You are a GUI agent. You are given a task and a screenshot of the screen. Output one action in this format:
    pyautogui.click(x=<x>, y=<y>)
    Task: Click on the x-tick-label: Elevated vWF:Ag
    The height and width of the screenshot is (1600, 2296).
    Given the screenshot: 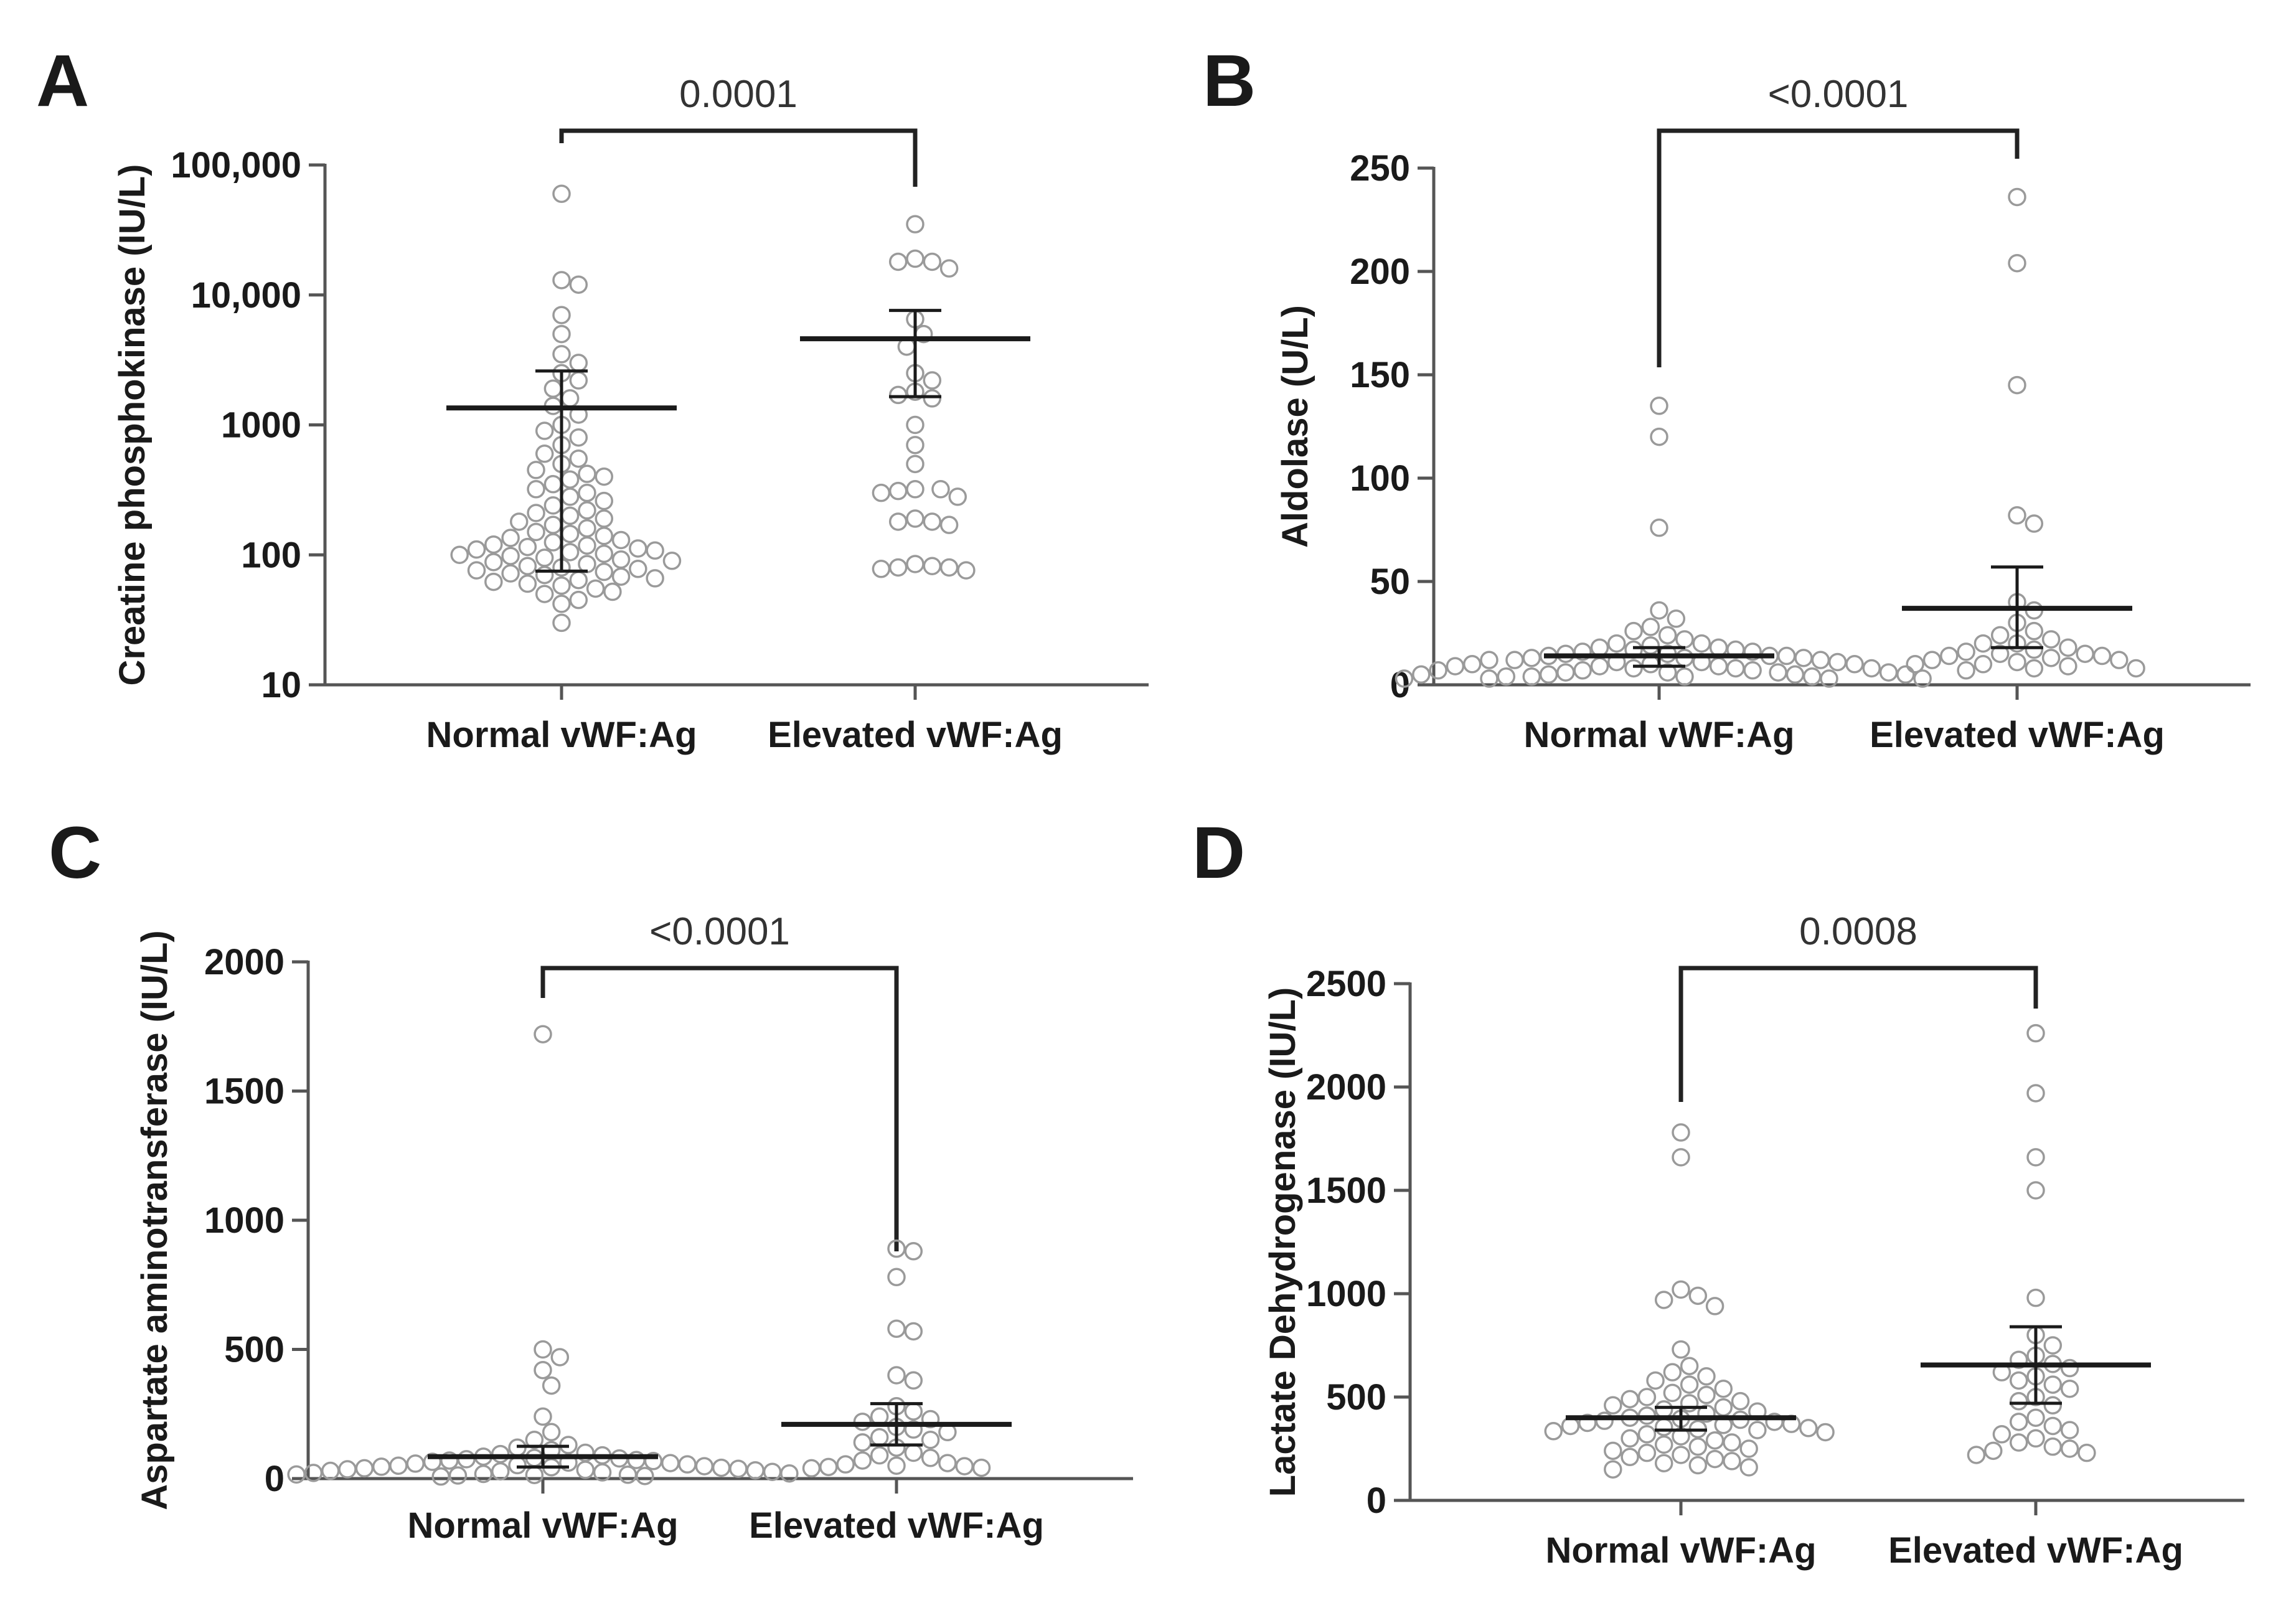 What is the action you would take?
    pyautogui.click(x=2017, y=735)
    